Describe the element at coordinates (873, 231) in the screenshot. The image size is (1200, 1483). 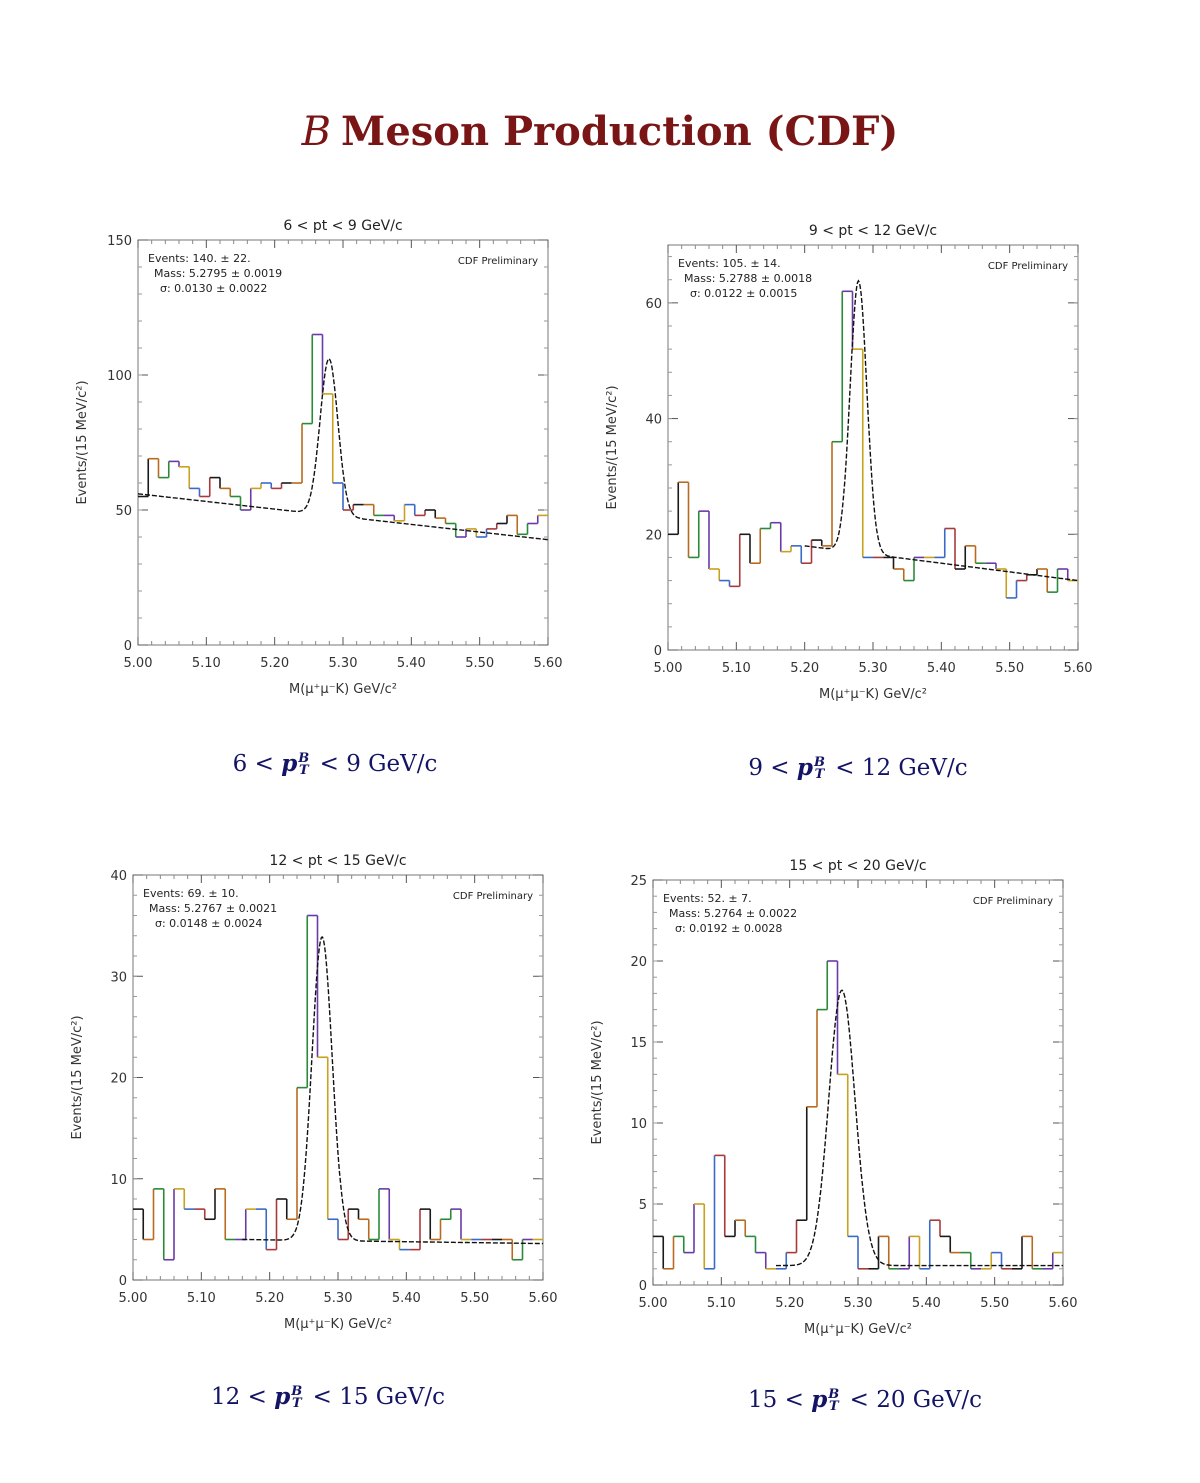
I see `chart-title: 9 < pt < 12 GeV/c` at that location.